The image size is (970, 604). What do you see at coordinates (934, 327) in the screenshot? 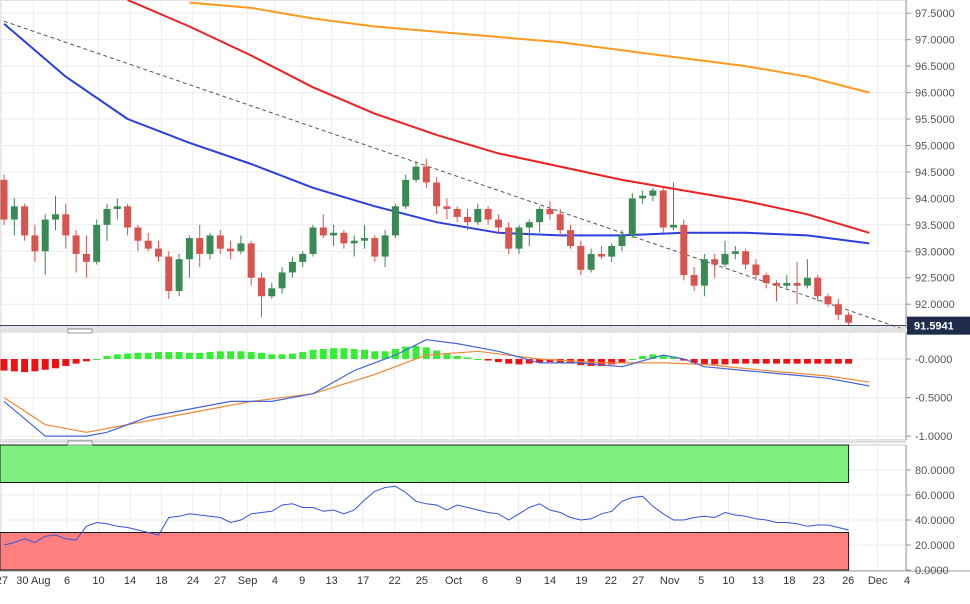
I see `last-price-label: 91.5941` at bounding box center [934, 327].